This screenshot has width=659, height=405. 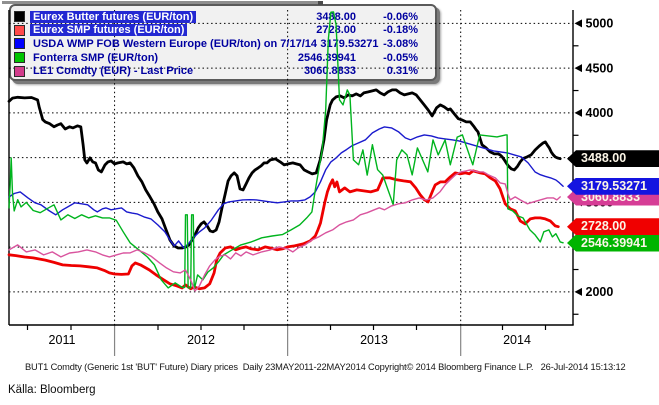 I want to click on y-axis-label-4500: 4500, so click(x=600, y=68).